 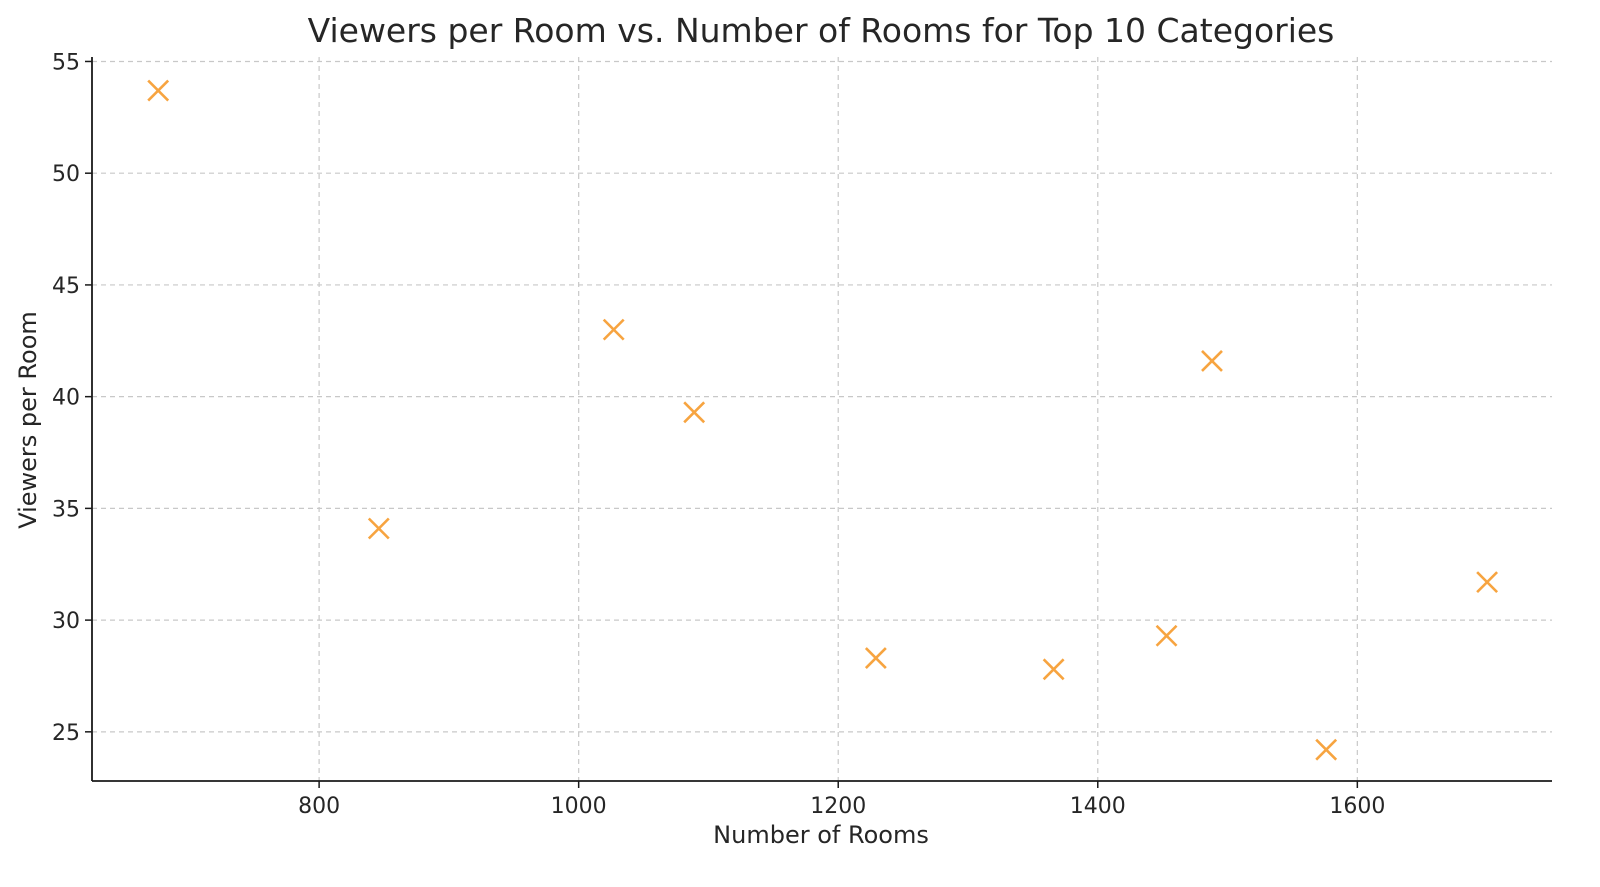 I want to click on y-axis-label: Viewers per Room, so click(x=28, y=420).